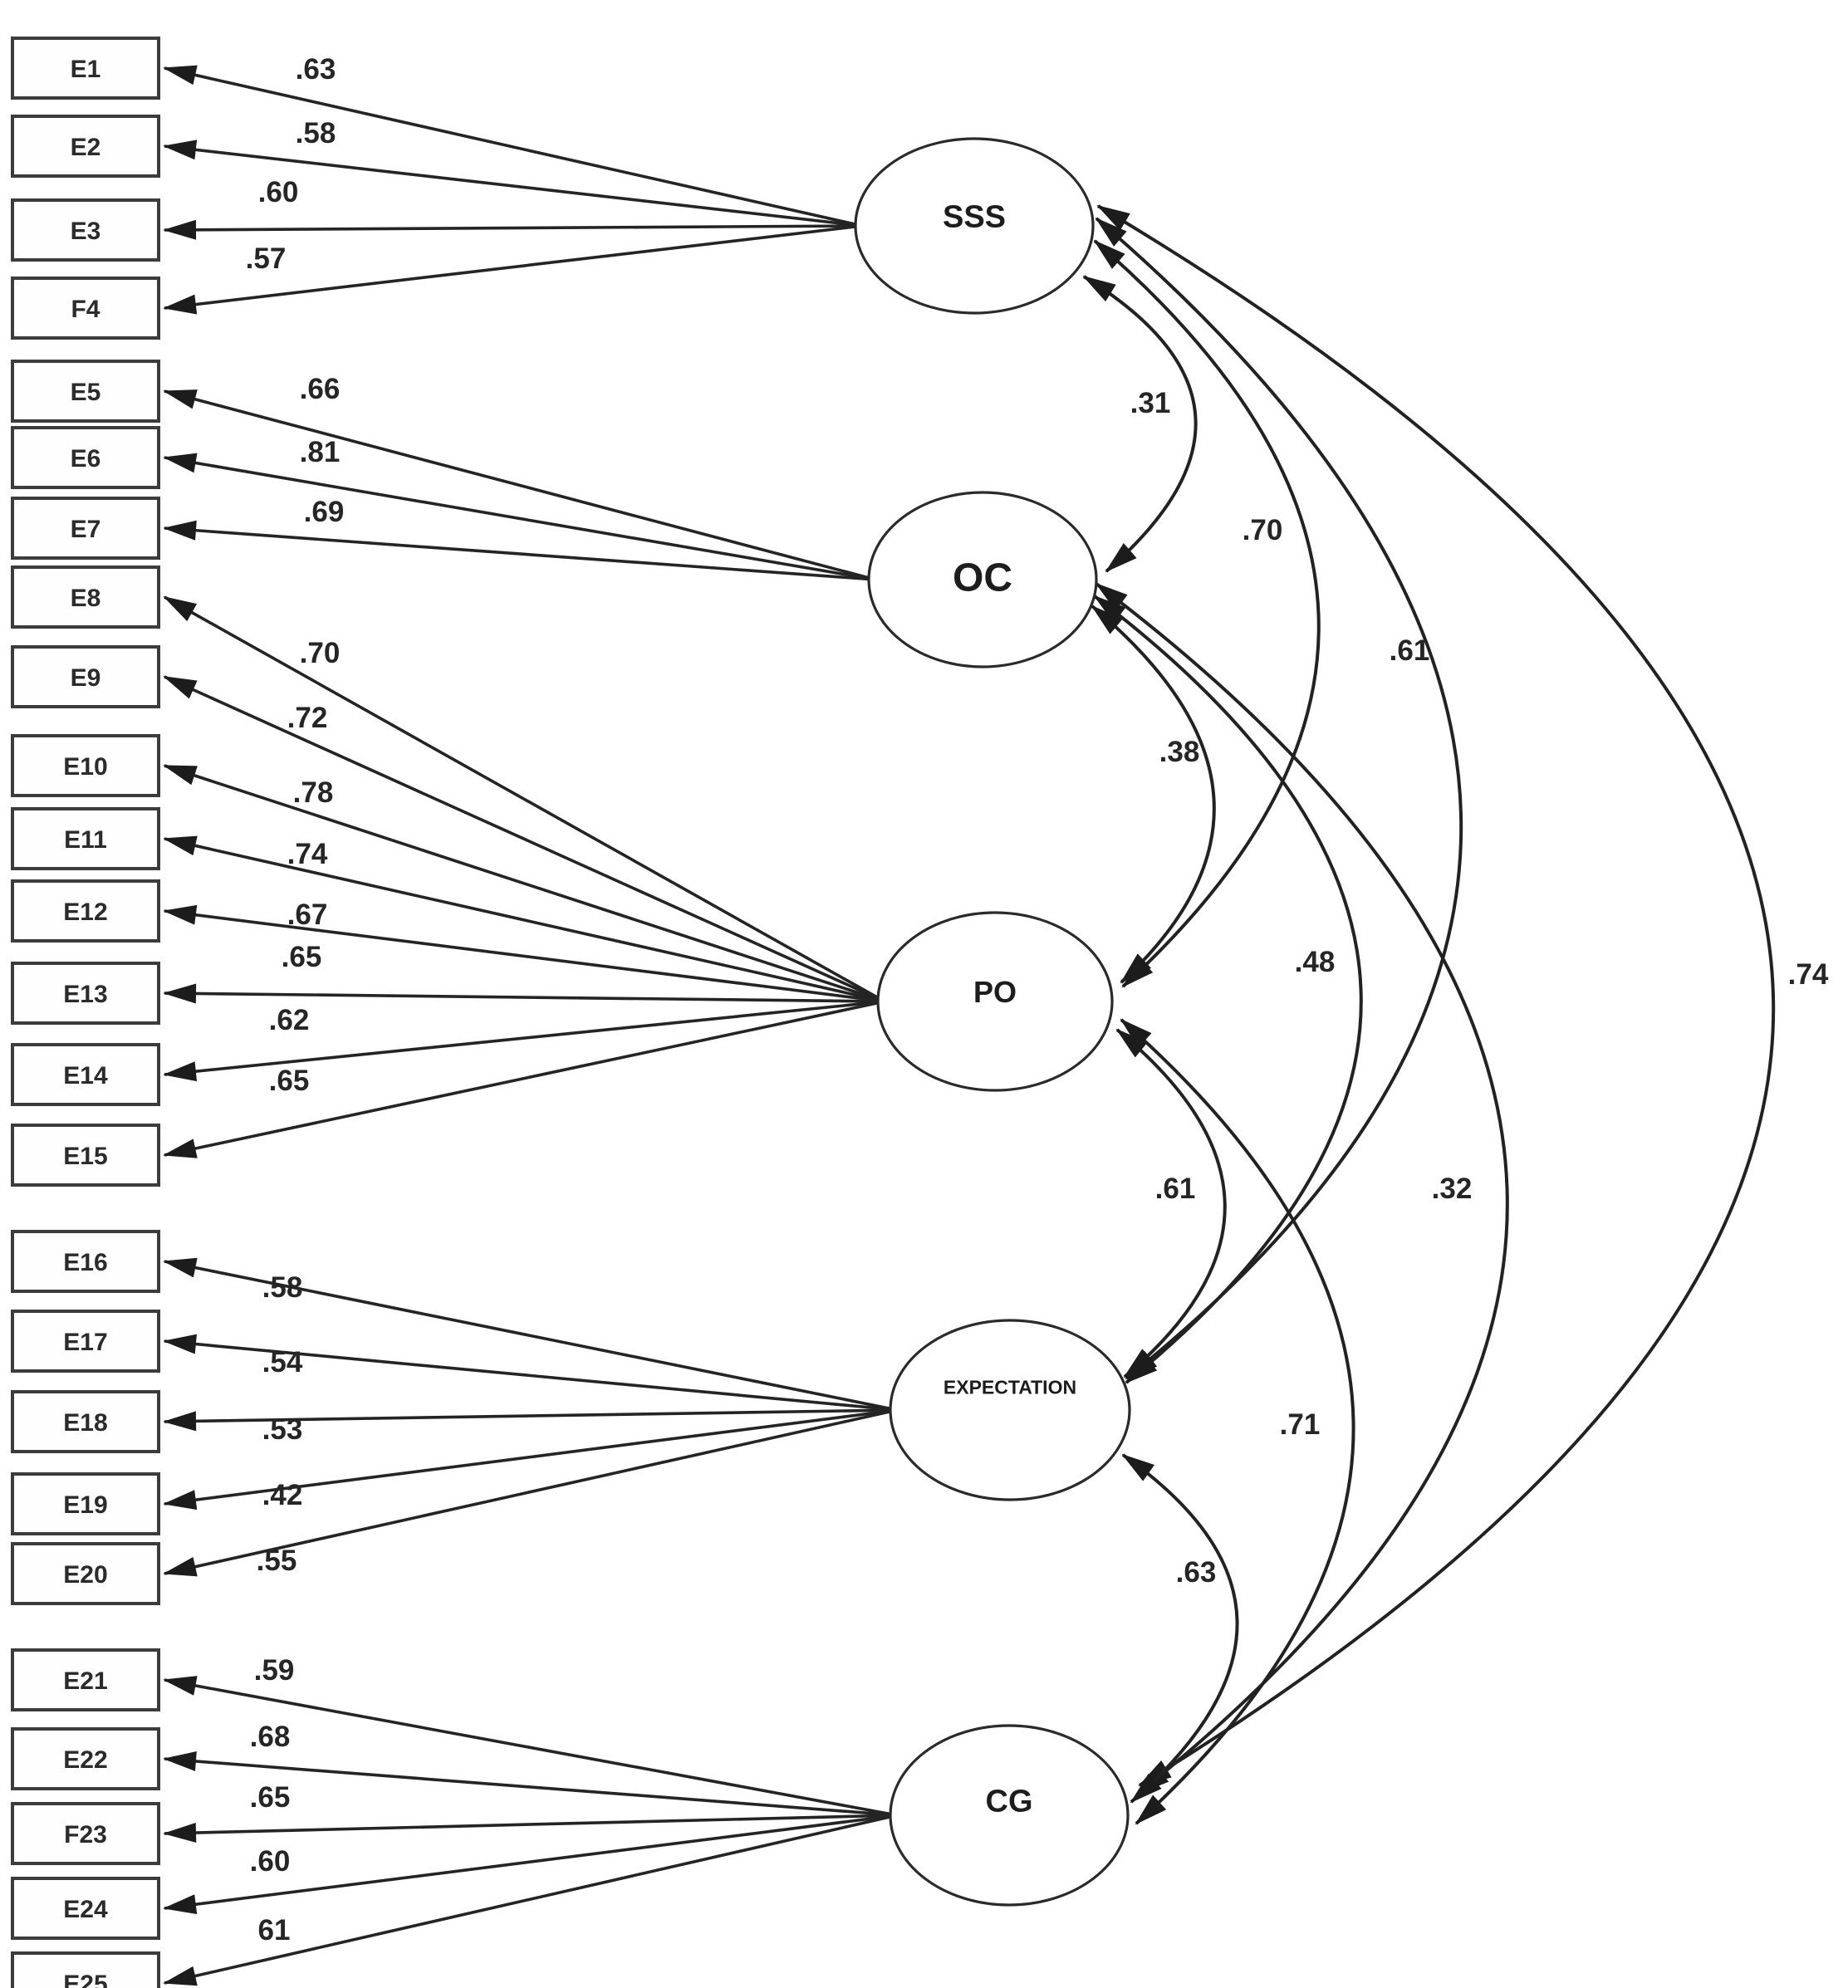 The width and height of the screenshot is (1848, 1988). What do you see at coordinates (320, 653) in the screenshot?
I see `loading-label-E8: .70` at bounding box center [320, 653].